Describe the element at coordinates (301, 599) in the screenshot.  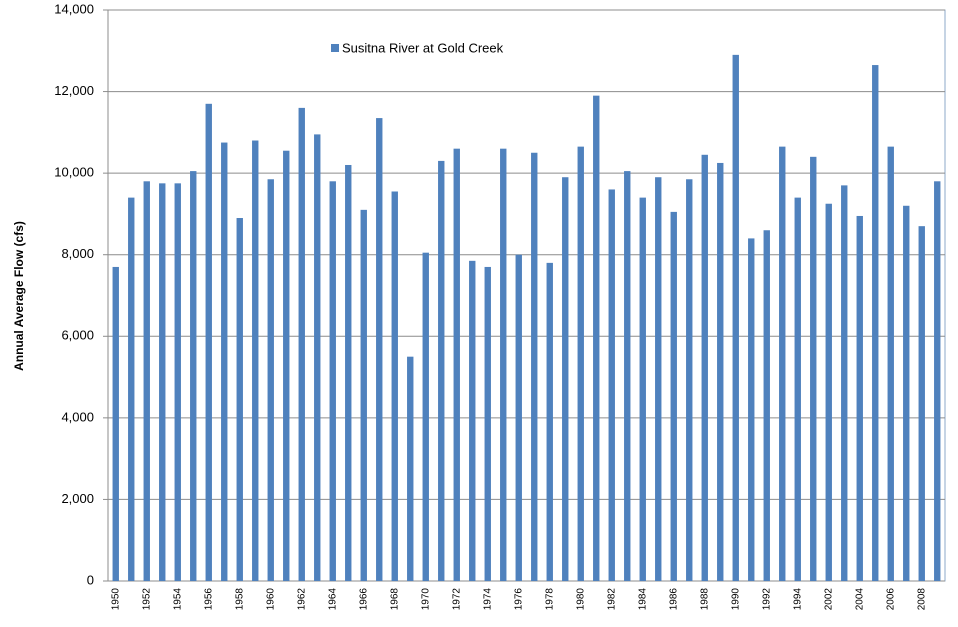
I see `x-tick-label: 1962` at that location.